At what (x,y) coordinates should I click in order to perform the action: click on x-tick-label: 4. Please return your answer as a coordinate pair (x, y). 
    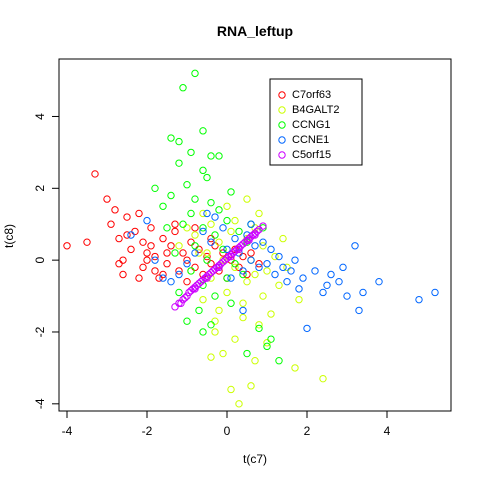
    Looking at the image, I should click on (387, 431).